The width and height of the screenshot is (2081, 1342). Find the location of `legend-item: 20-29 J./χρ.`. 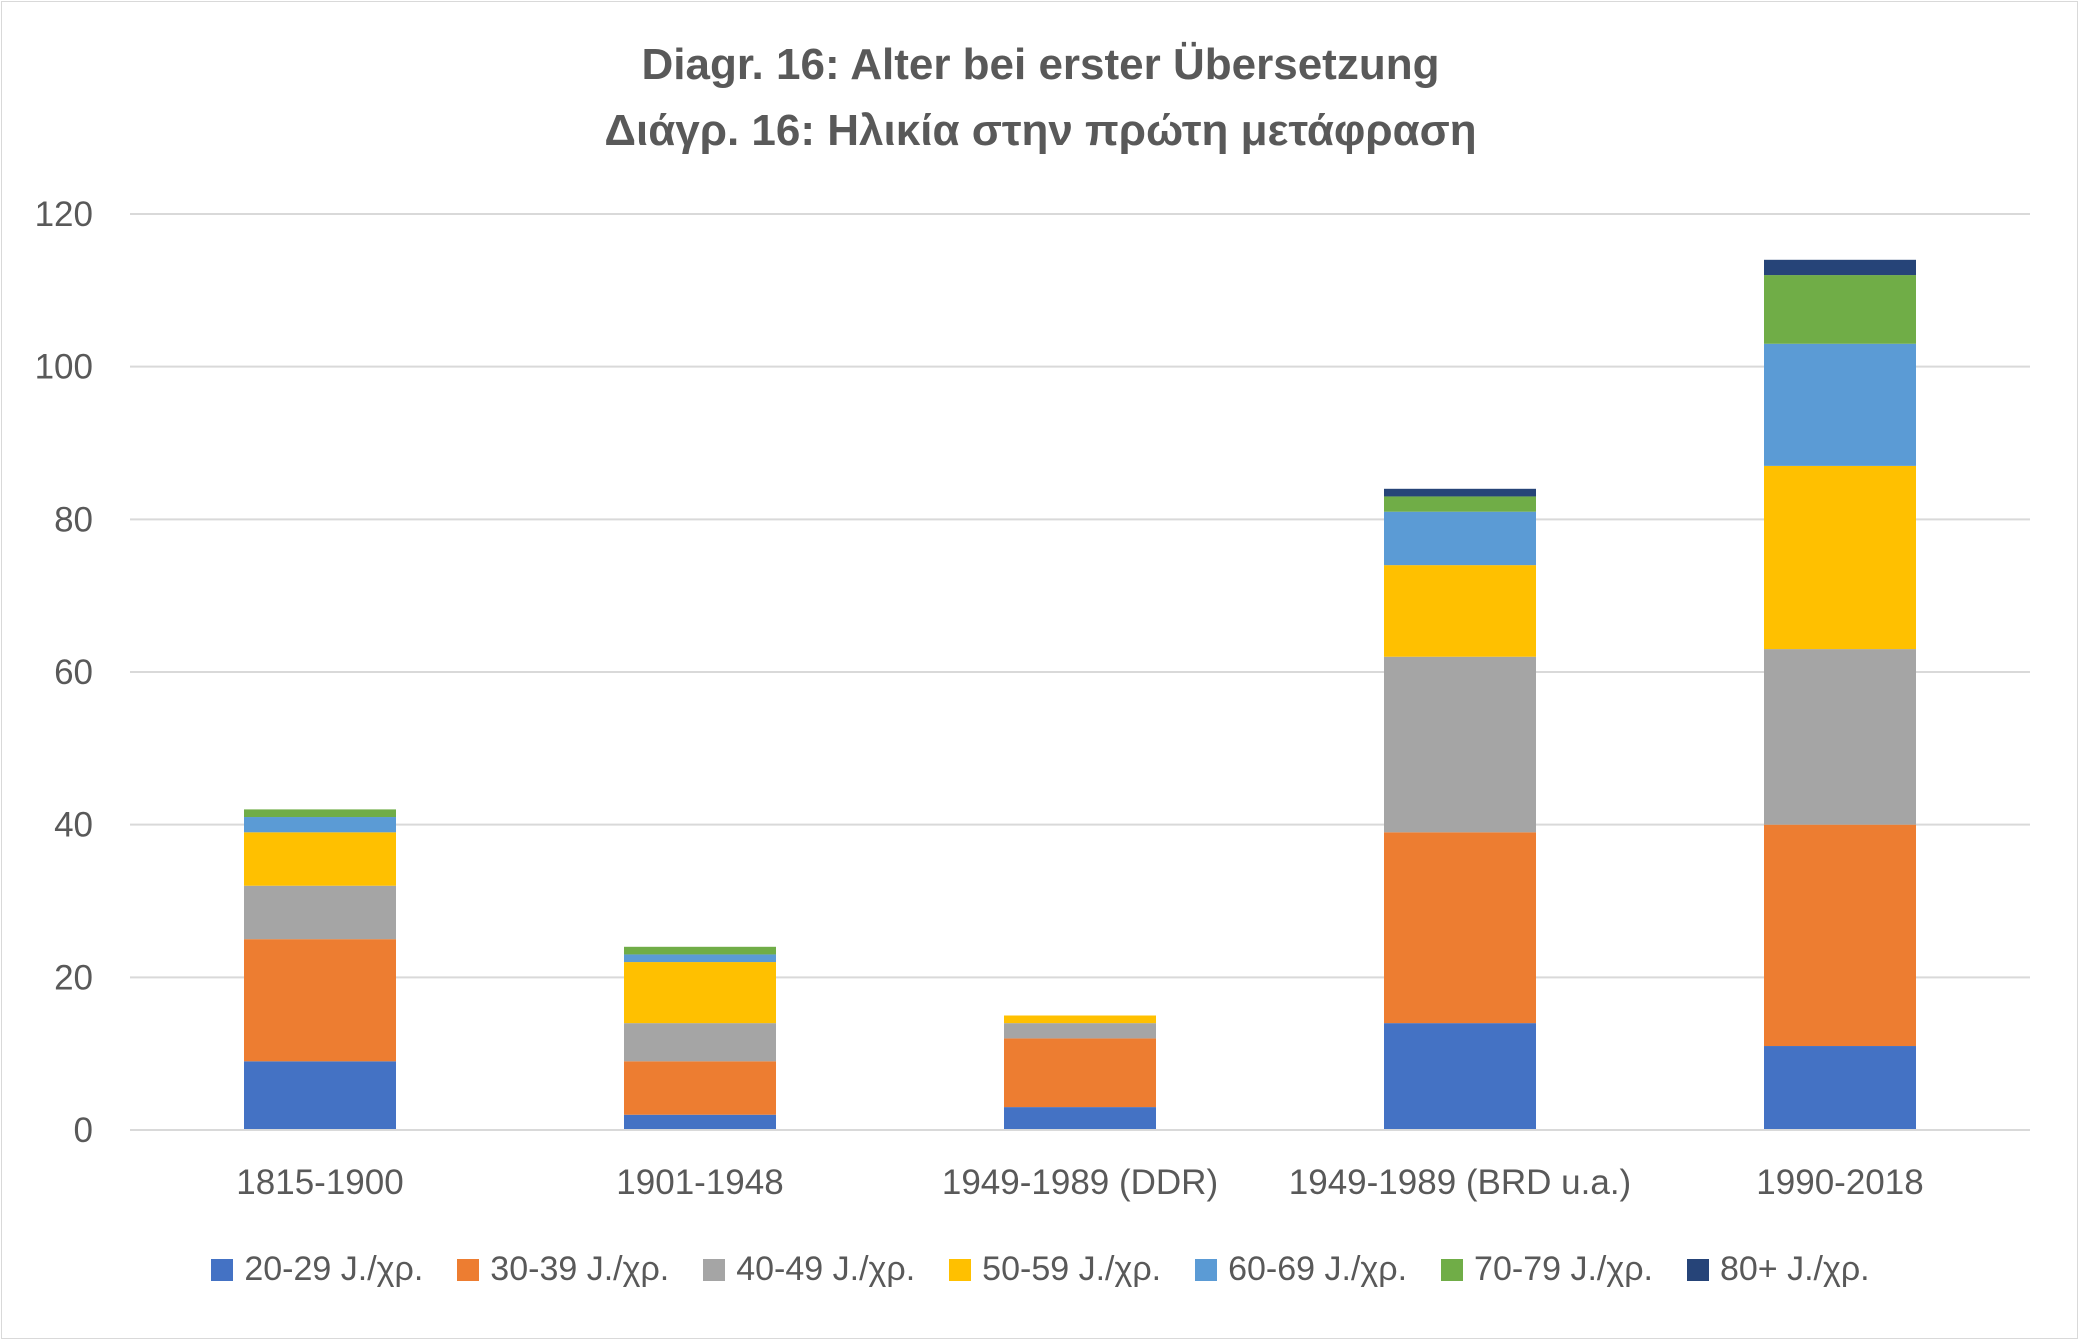

legend-item: 20-29 J./χρ. is located at coordinates (317, 1269).